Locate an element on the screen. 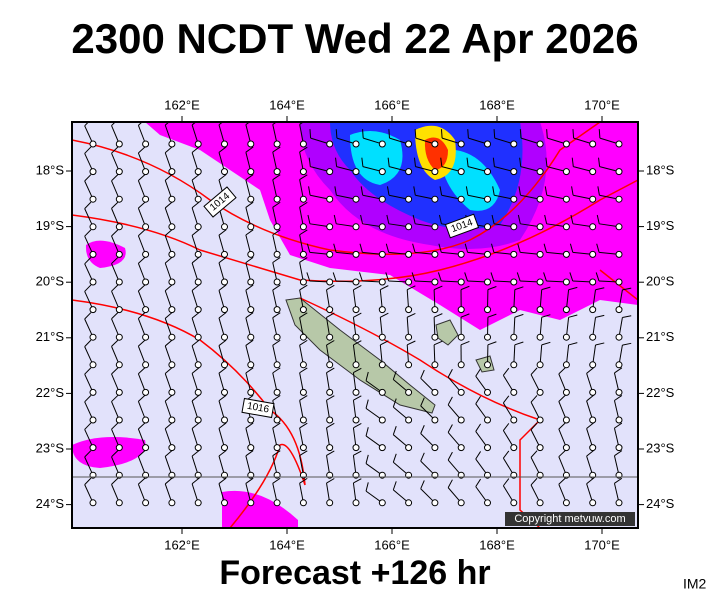 The image size is (711, 600). lon-label: 162°E is located at coordinates (182, 544).